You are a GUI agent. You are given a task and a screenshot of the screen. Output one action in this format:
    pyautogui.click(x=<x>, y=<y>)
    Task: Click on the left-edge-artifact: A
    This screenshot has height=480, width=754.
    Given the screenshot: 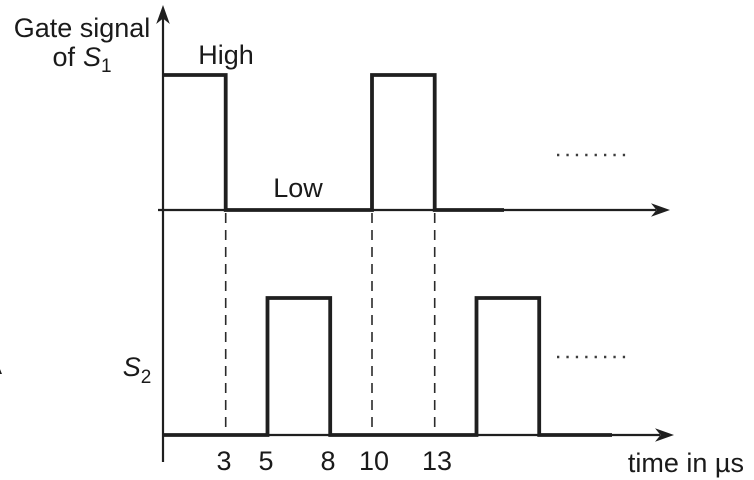 What is the action you would take?
    pyautogui.click(x=1, y=366)
    